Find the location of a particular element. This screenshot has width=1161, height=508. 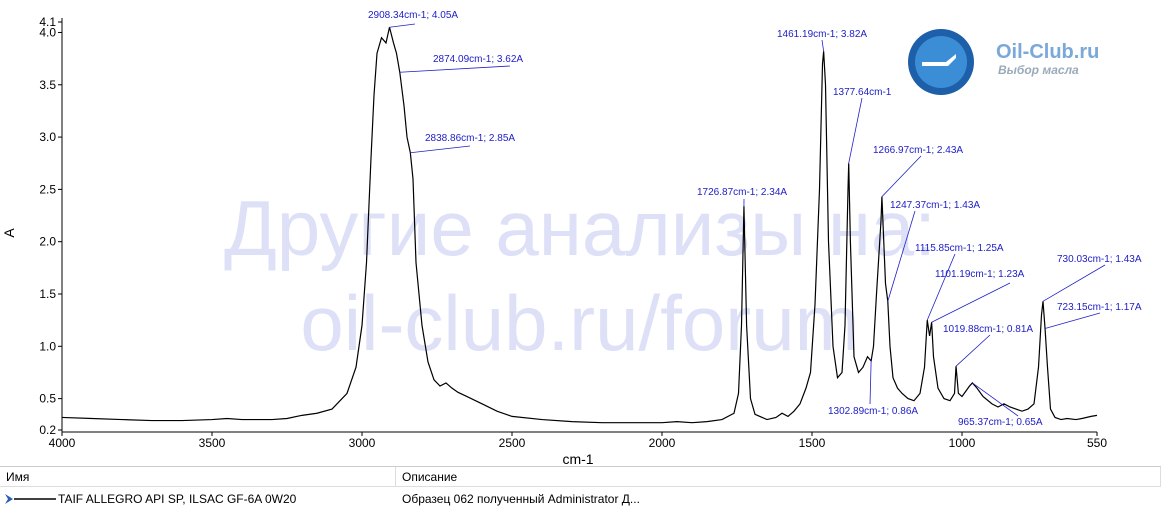

x-tick-label: 2000 is located at coordinates (662, 443).